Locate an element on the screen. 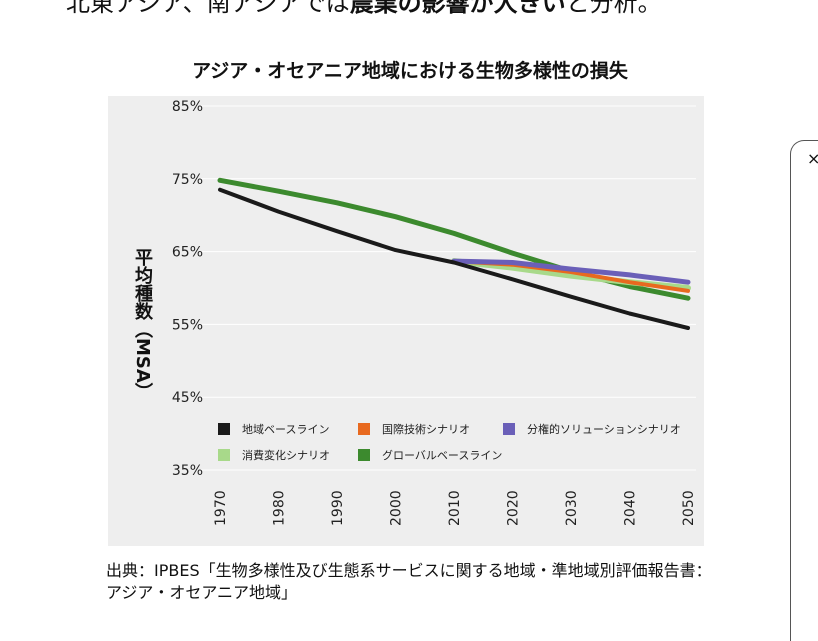 The image size is (818, 641). y-tick-label: 75% is located at coordinates (187, 180).